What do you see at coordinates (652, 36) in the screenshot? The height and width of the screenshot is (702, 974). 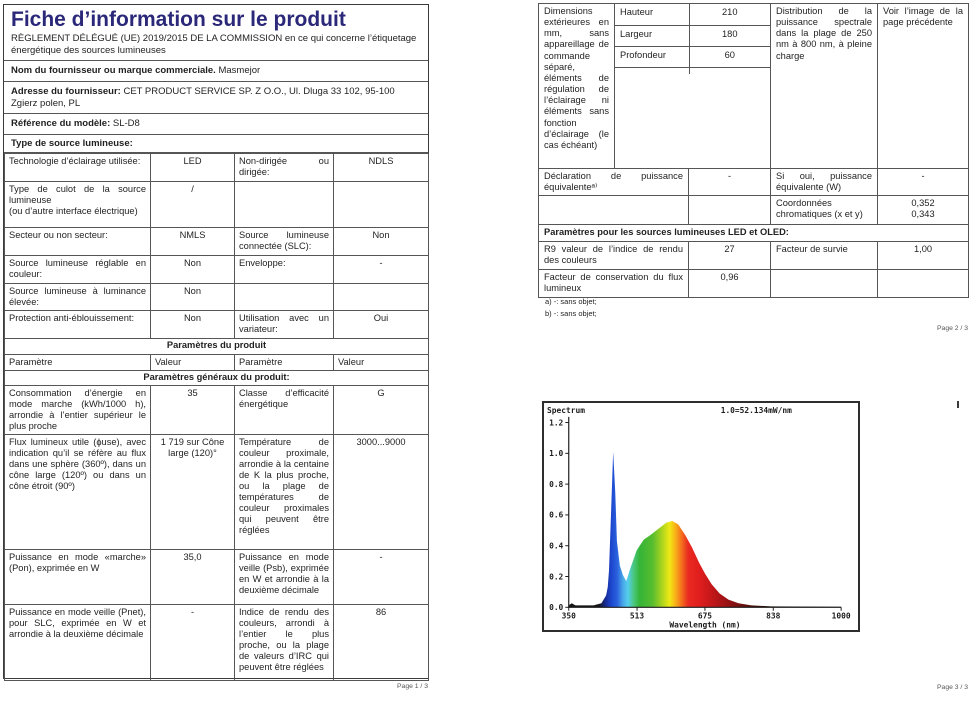 I see `dimension-name: Largeur` at bounding box center [652, 36].